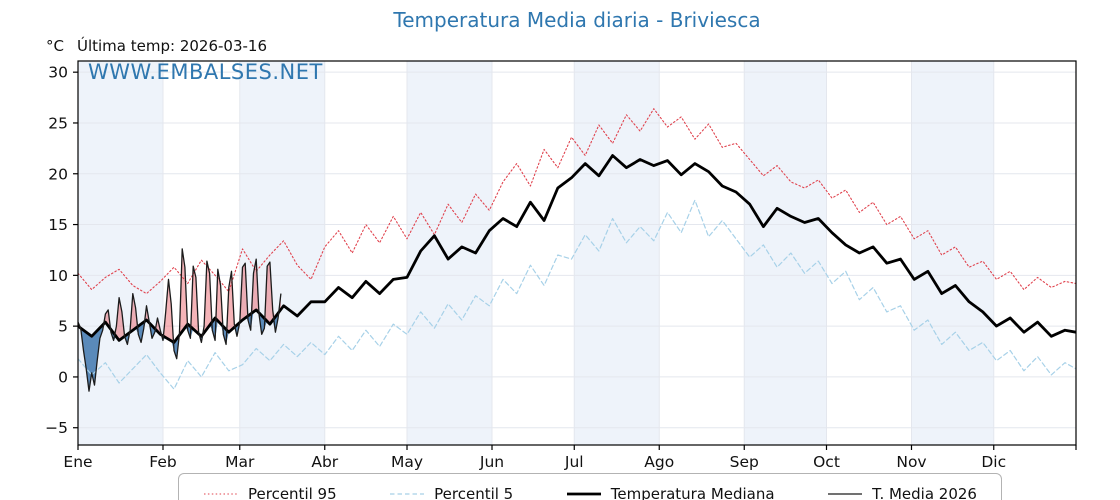 The height and width of the screenshot is (500, 1120). I want to click on legend-label: Temperatura Mediana, so click(692, 492).